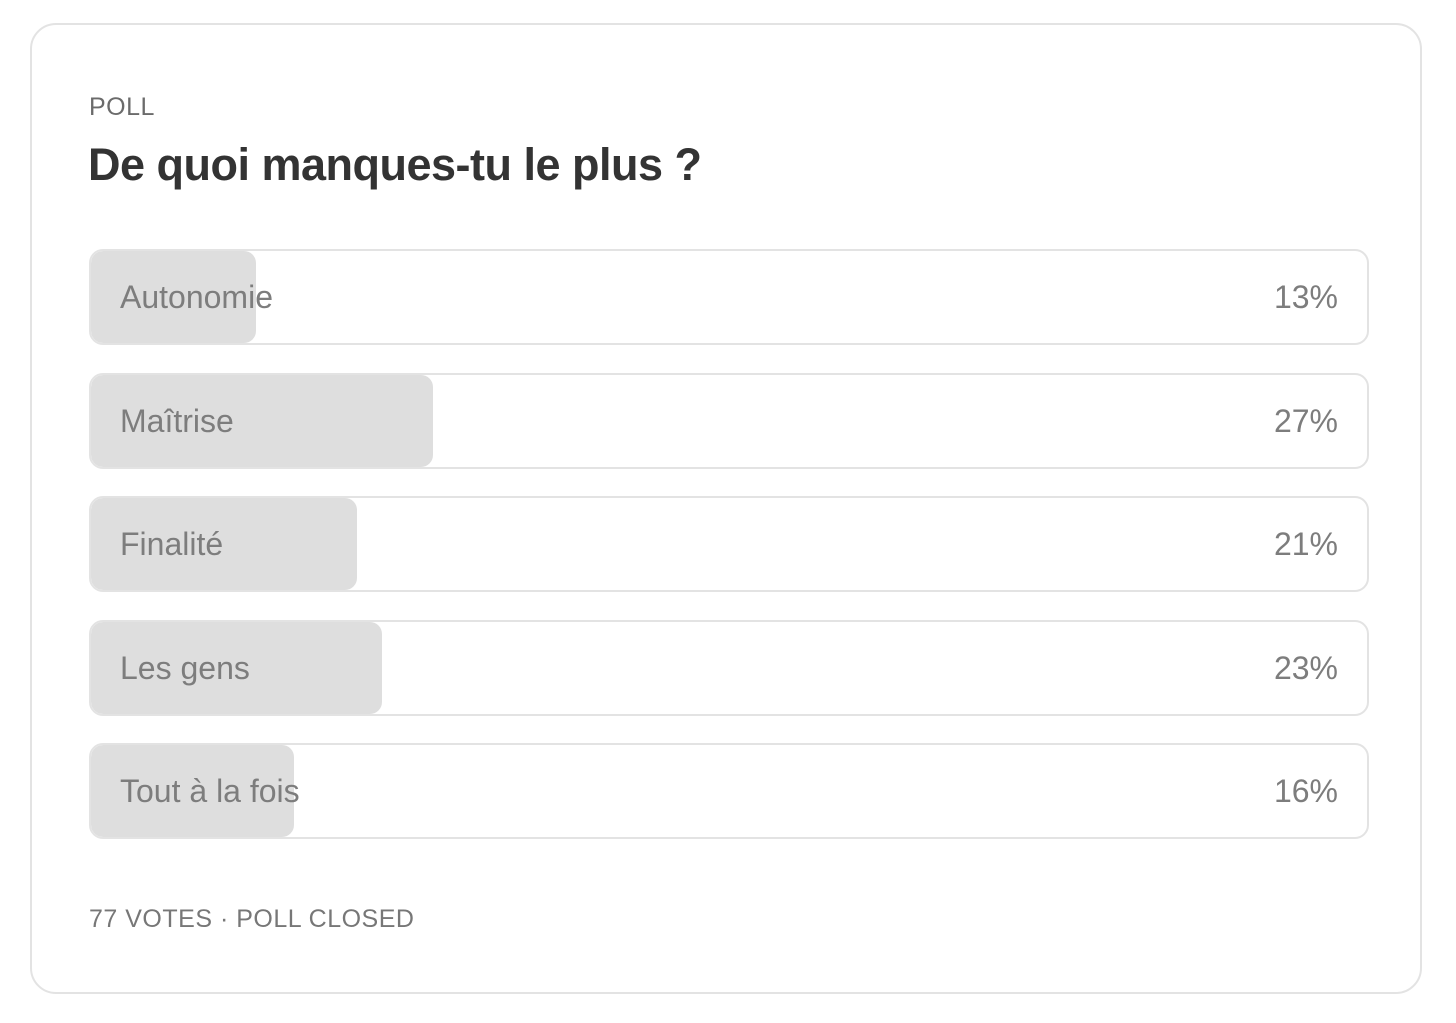 This screenshot has width=1456, height=1023. Describe the element at coordinates (1305, 667) in the screenshot. I see `poll-option-percent: 23%` at that location.